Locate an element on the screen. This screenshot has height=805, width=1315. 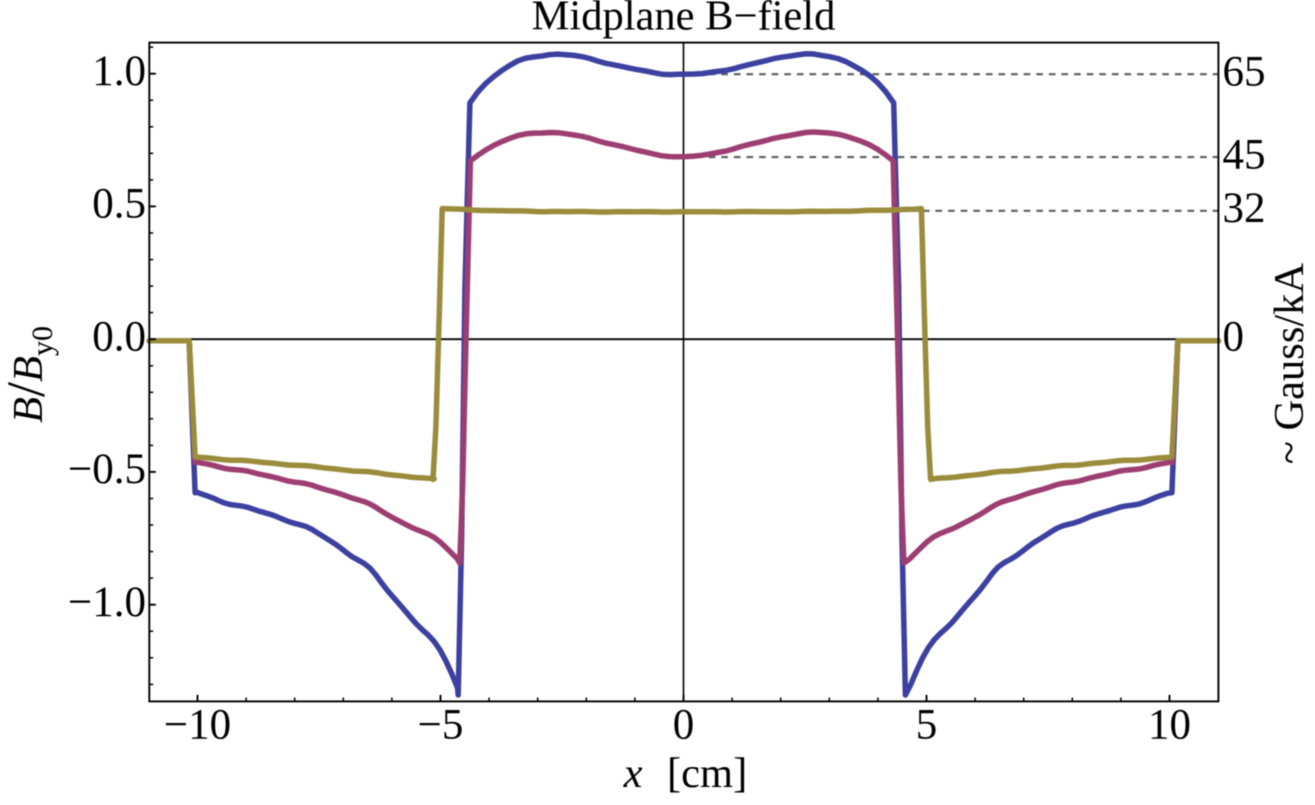
svg-text: Midplane B−field is located at coordinates (684, 20).